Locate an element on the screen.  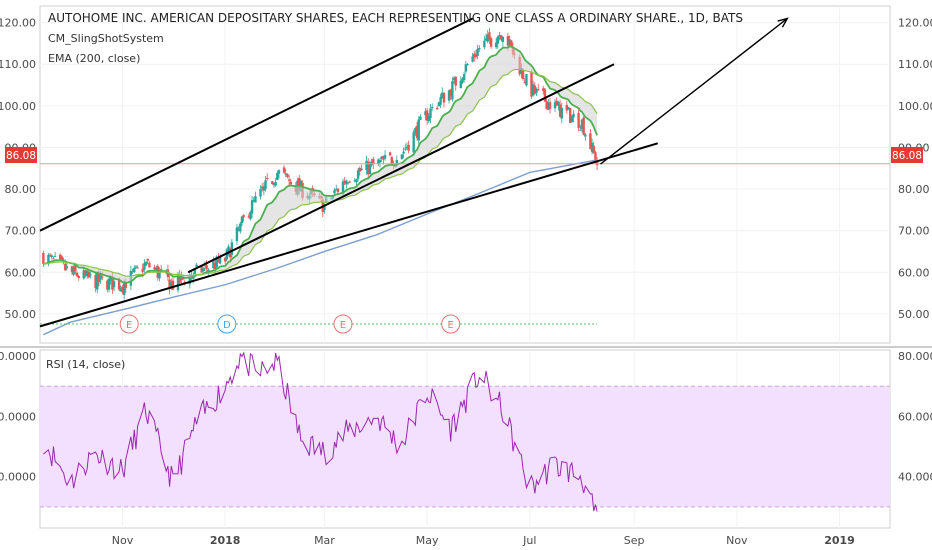
y-tick-label-left: 60.00 is located at coordinates (21, 272).